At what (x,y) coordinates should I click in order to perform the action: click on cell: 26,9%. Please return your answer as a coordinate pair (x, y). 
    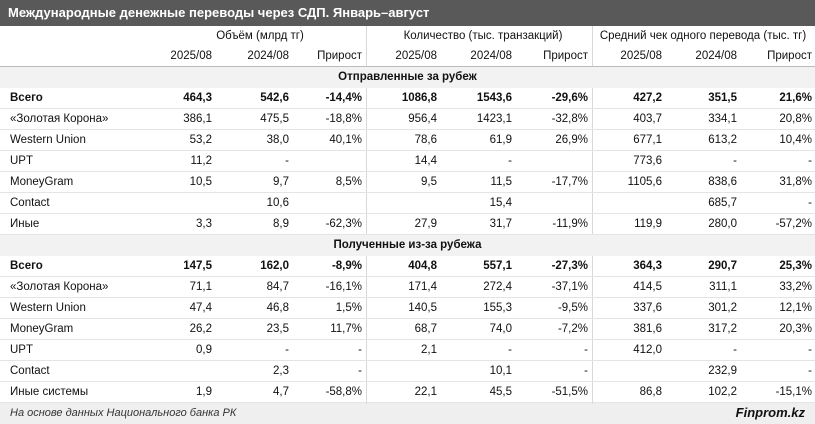
    Looking at the image, I should click on (571, 140).